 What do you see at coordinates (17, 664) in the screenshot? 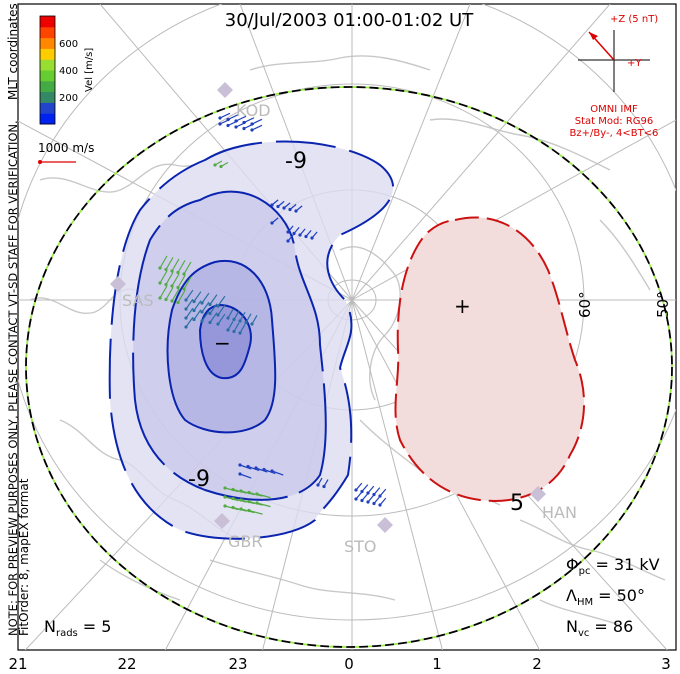
I see `mlt-tick: 21` at bounding box center [17, 664].